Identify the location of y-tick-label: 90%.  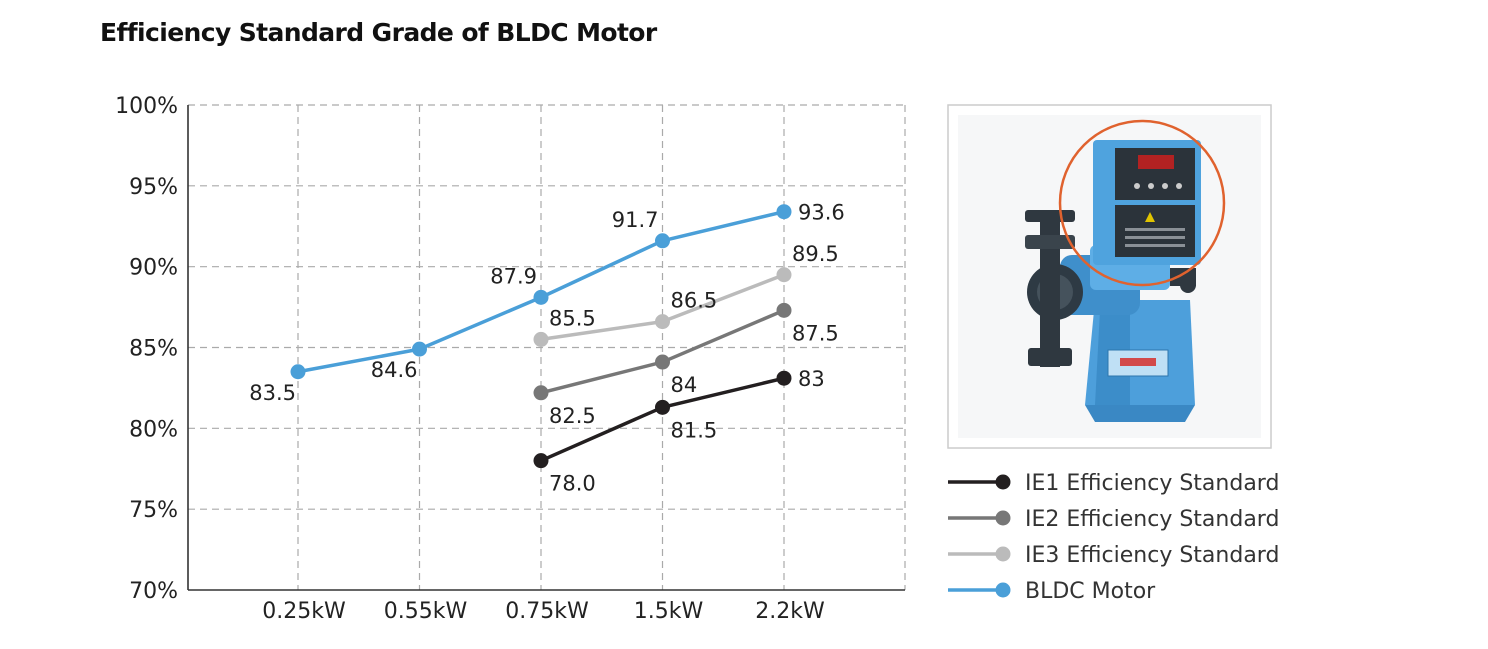
(153, 268).